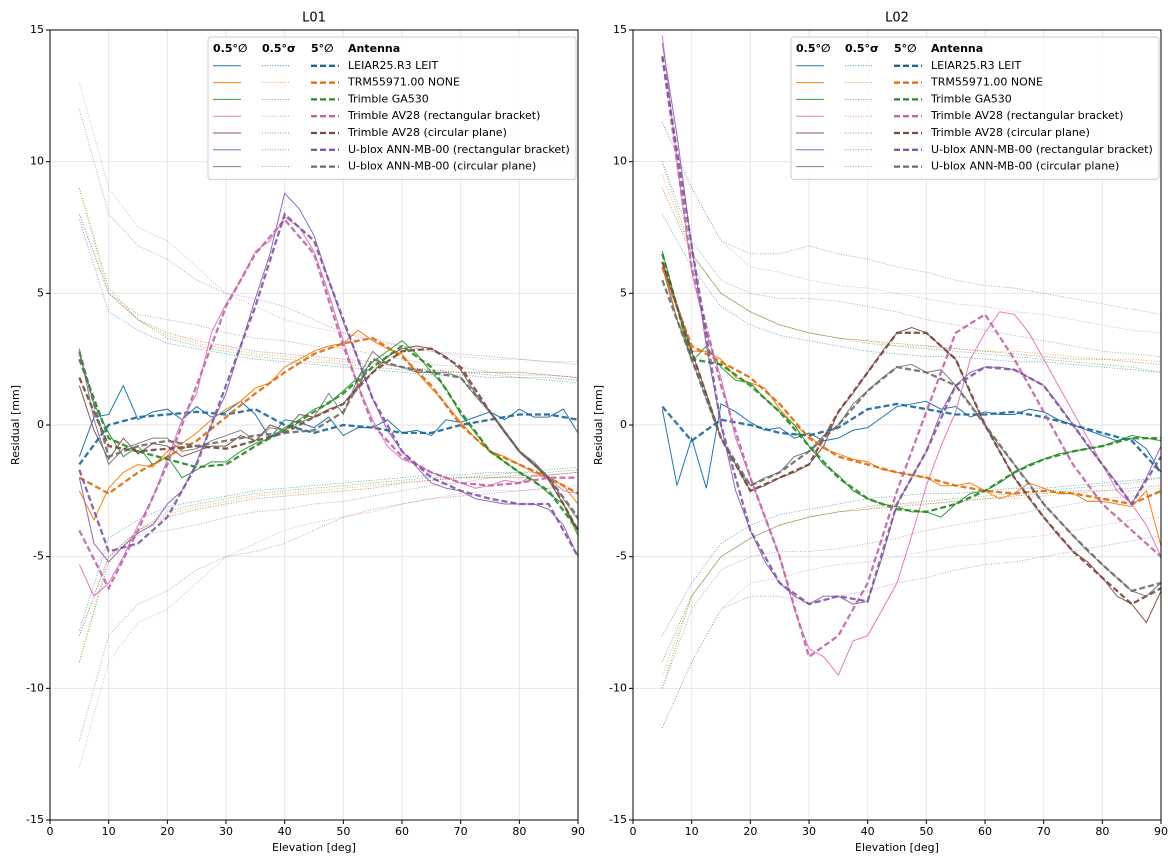 The height and width of the screenshot is (856, 1168). Describe the element at coordinates (868, 831) in the screenshot. I see `x-tick-label: 40` at that location.